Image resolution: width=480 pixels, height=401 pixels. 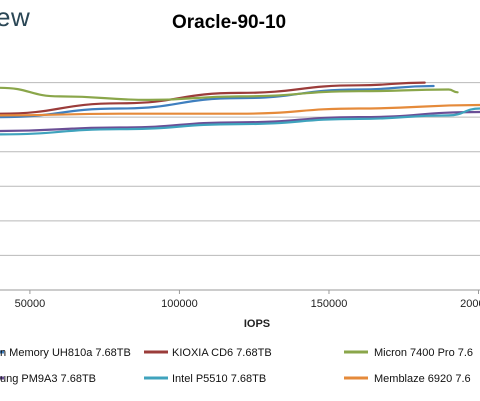 I want to click on x-tick-label: 50000, so click(x=30, y=304).